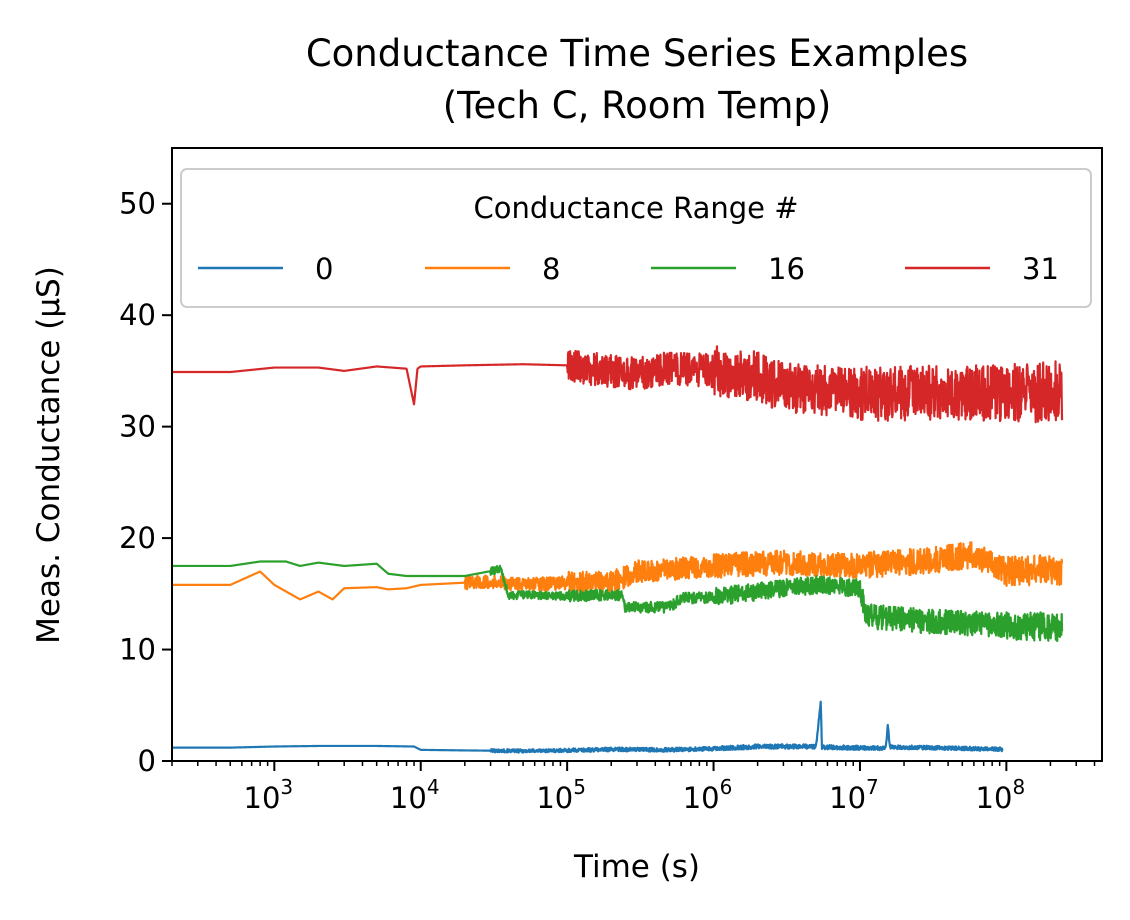 This screenshot has height=920, width=1130. What do you see at coordinates (137, 204) in the screenshot?
I see `y-tick-label: 50` at bounding box center [137, 204].